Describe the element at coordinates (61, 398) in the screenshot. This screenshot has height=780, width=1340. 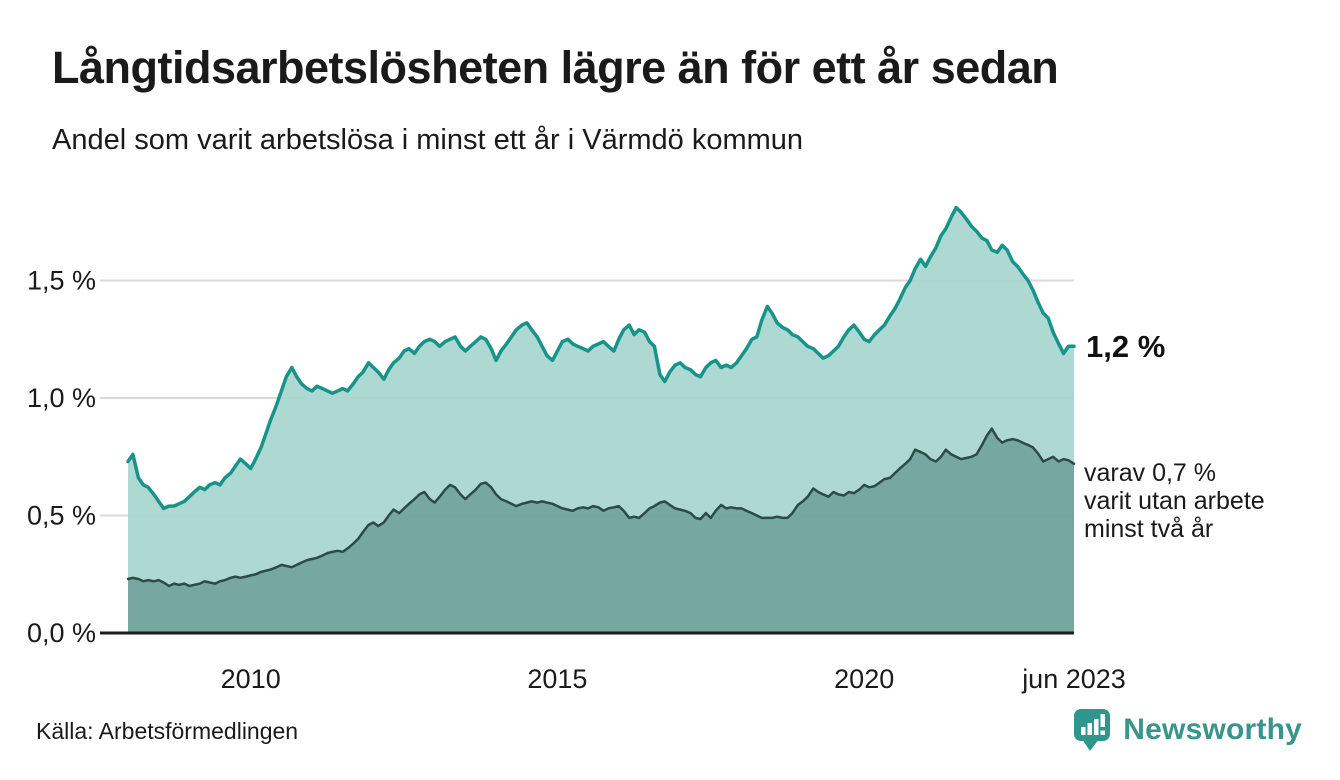
I see `y-axis-label: 1,0 %` at that location.